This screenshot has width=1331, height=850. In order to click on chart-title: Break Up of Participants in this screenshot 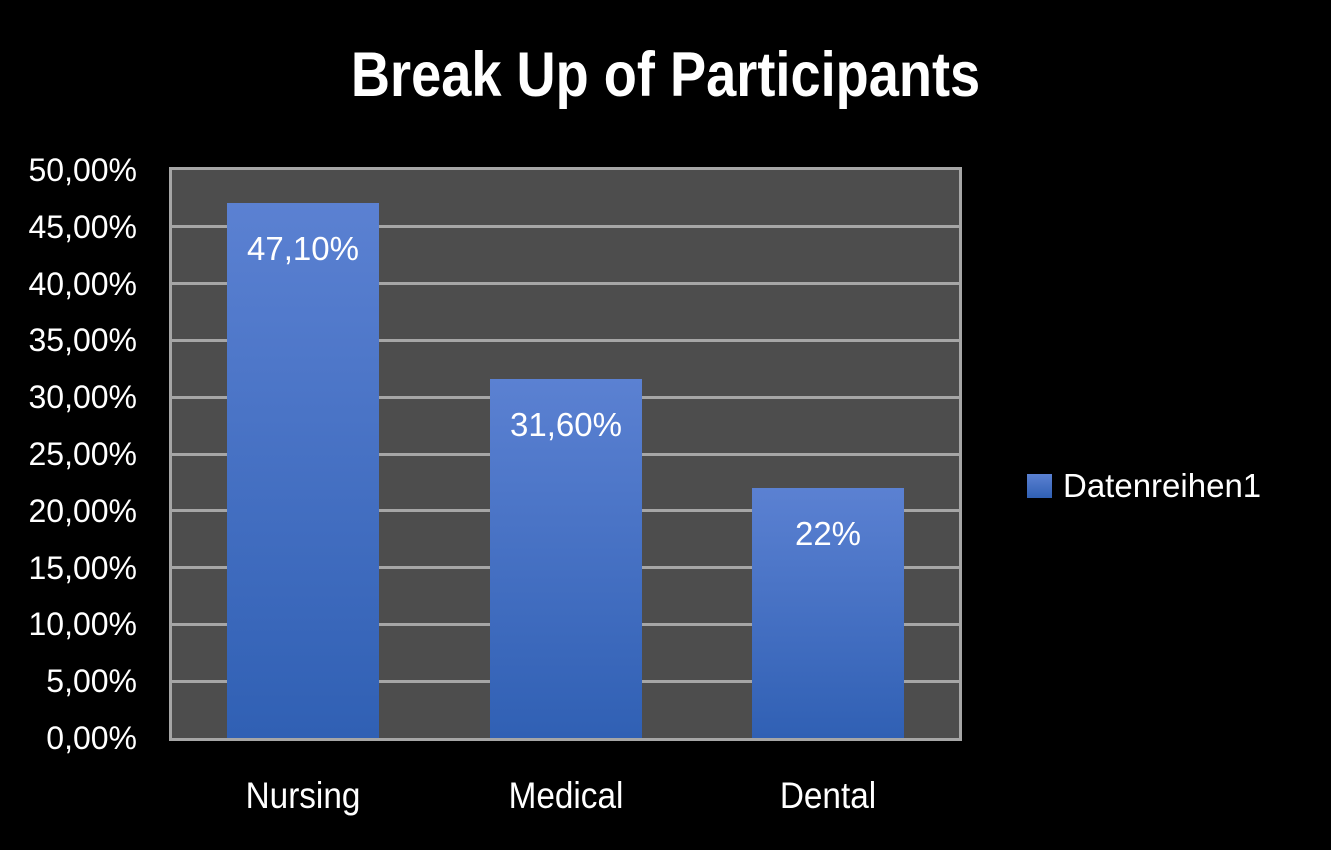, I will do `click(665, 75)`.